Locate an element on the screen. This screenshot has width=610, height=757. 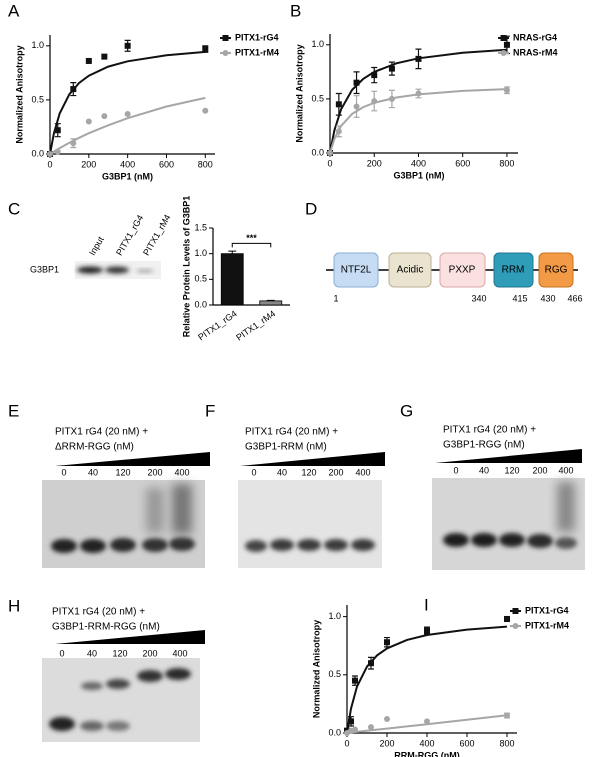
panel-label: G is located at coordinates (406, 410).